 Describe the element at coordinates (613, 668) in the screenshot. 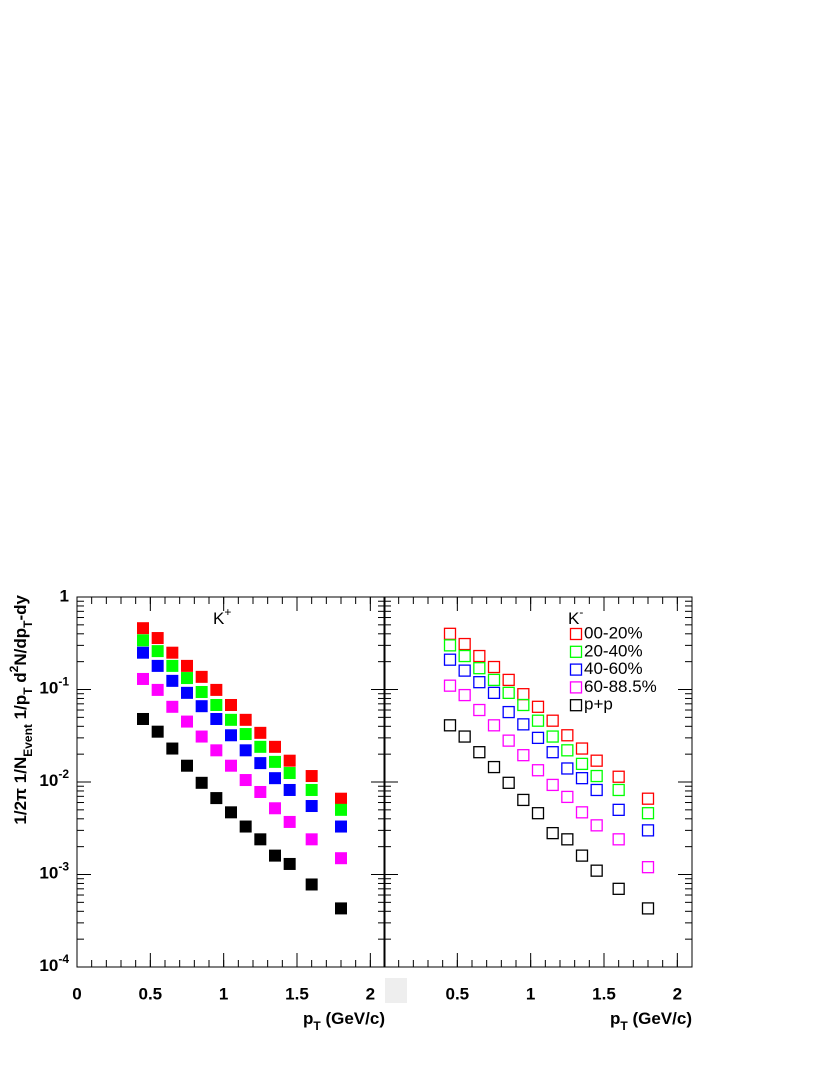

I see `legend-label: 40-60%` at that location.